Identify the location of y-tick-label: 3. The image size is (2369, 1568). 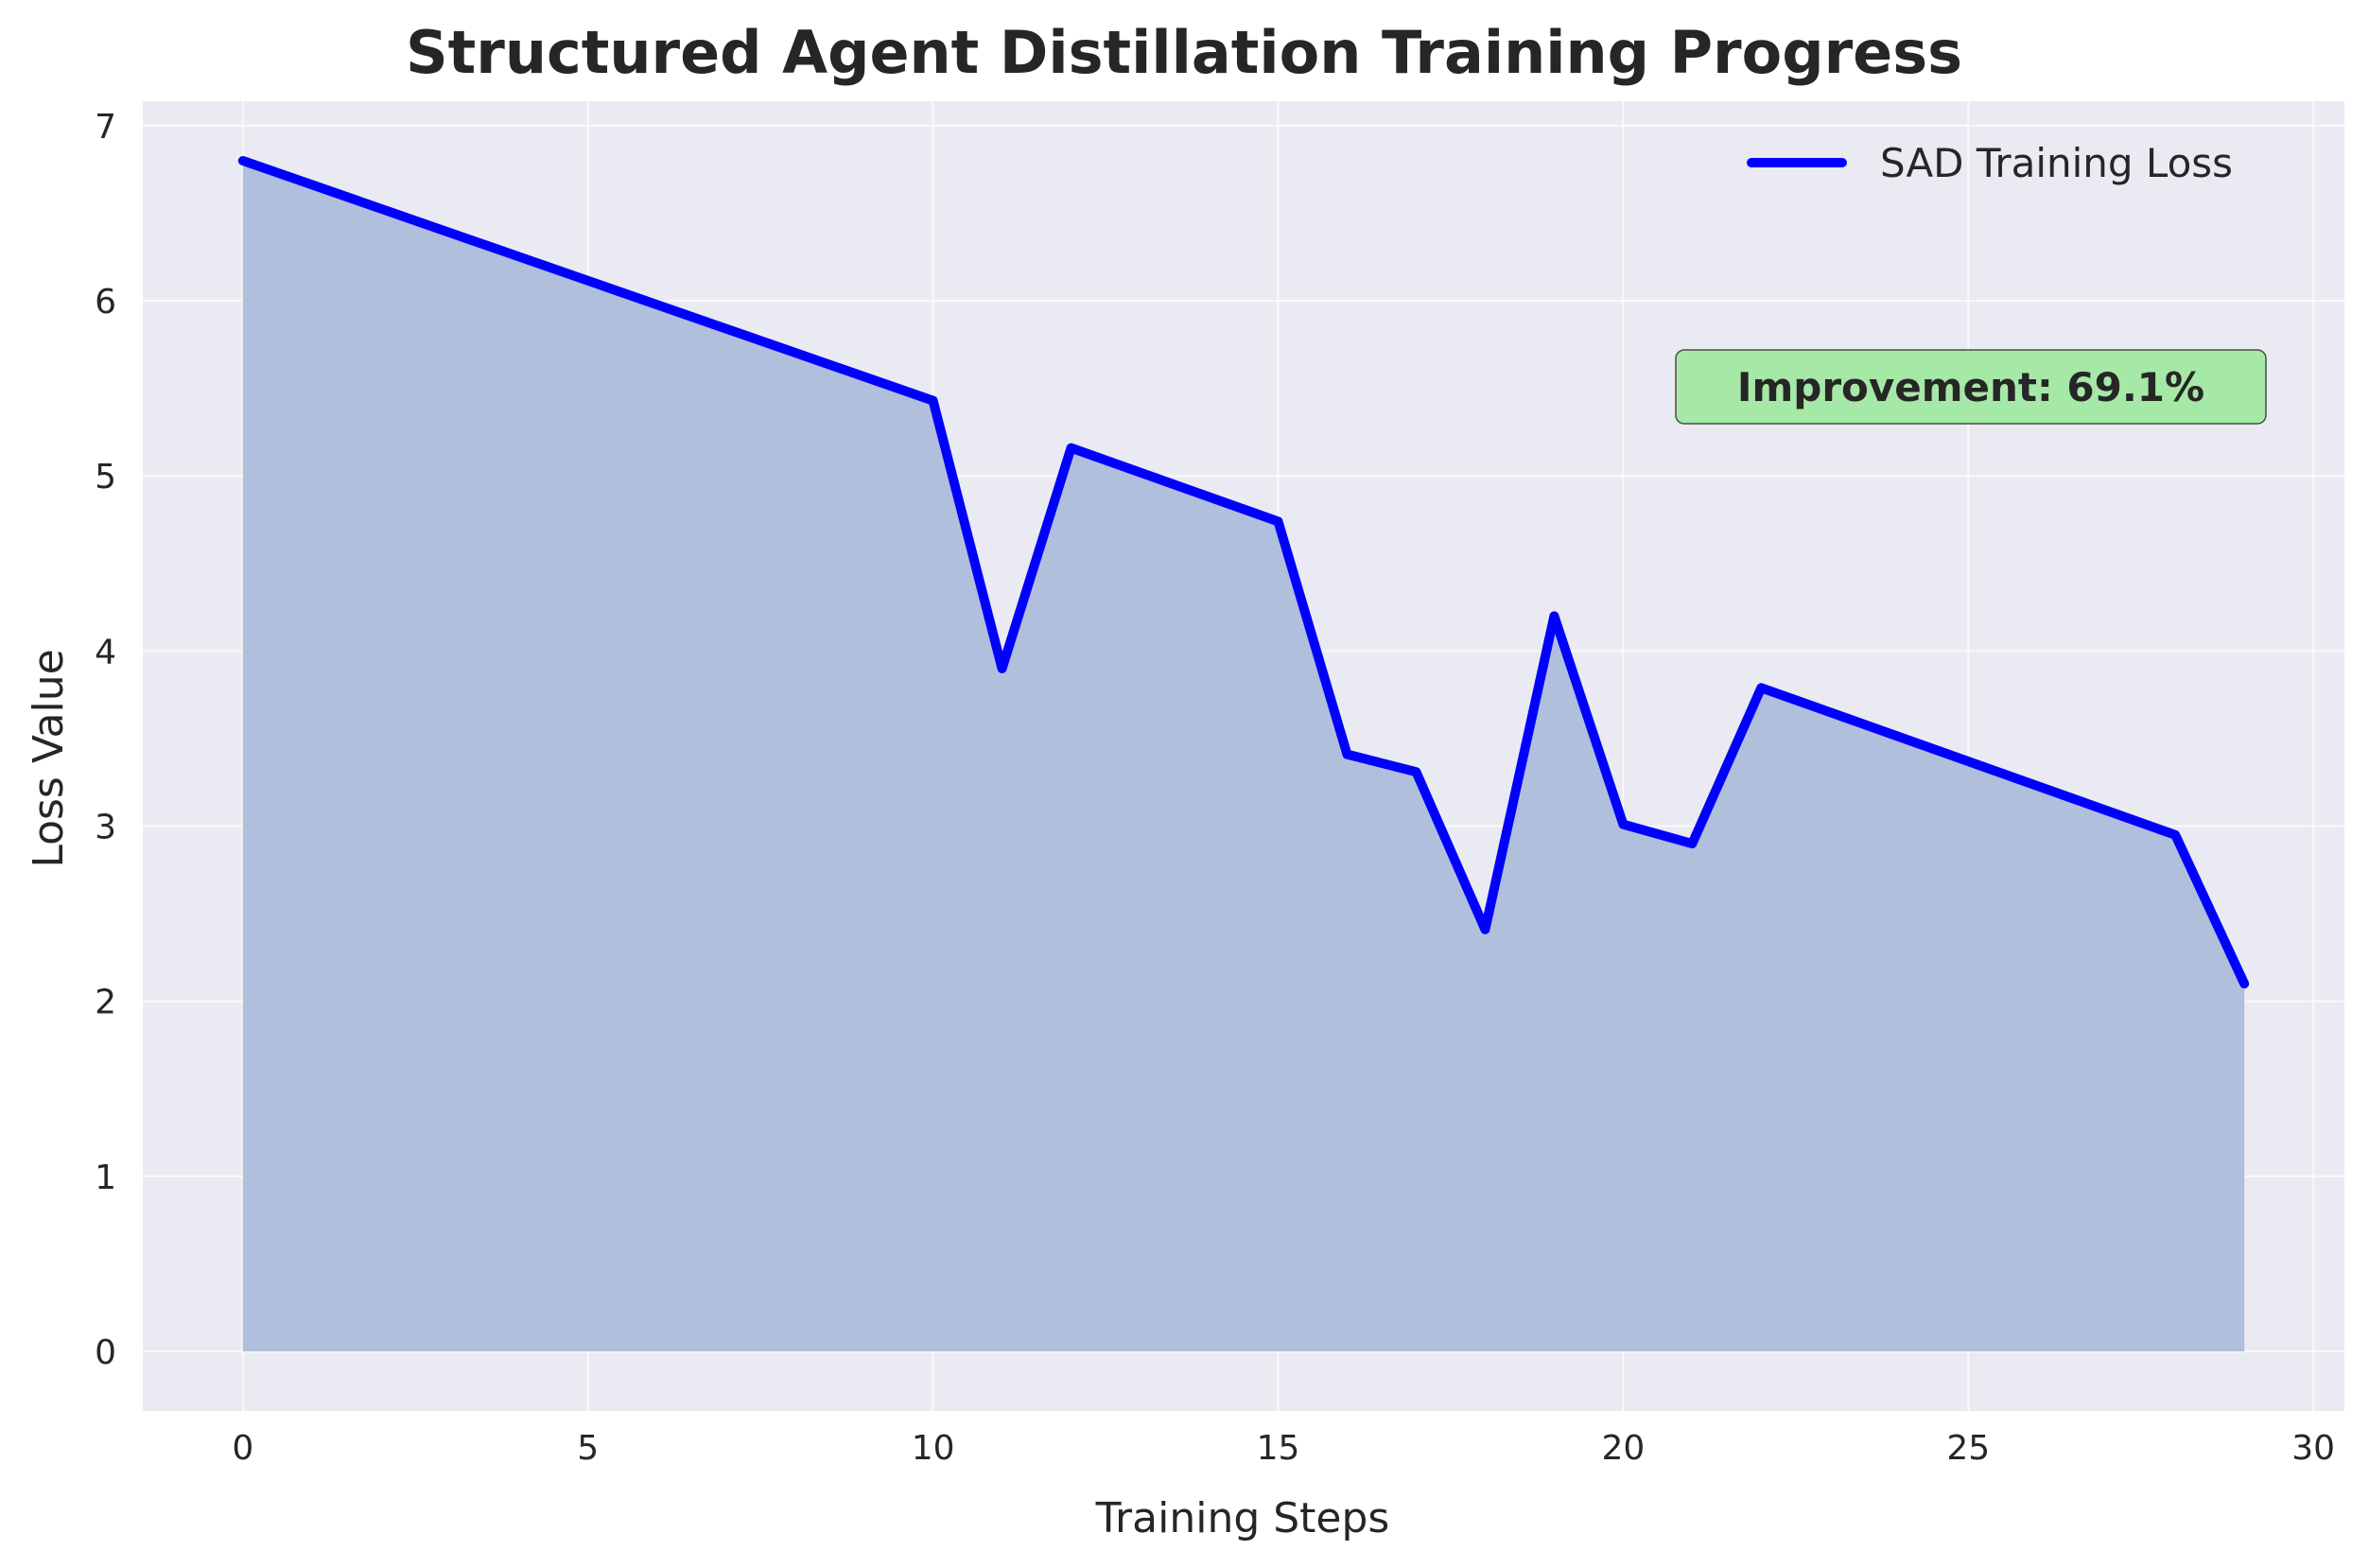
(105, 828).